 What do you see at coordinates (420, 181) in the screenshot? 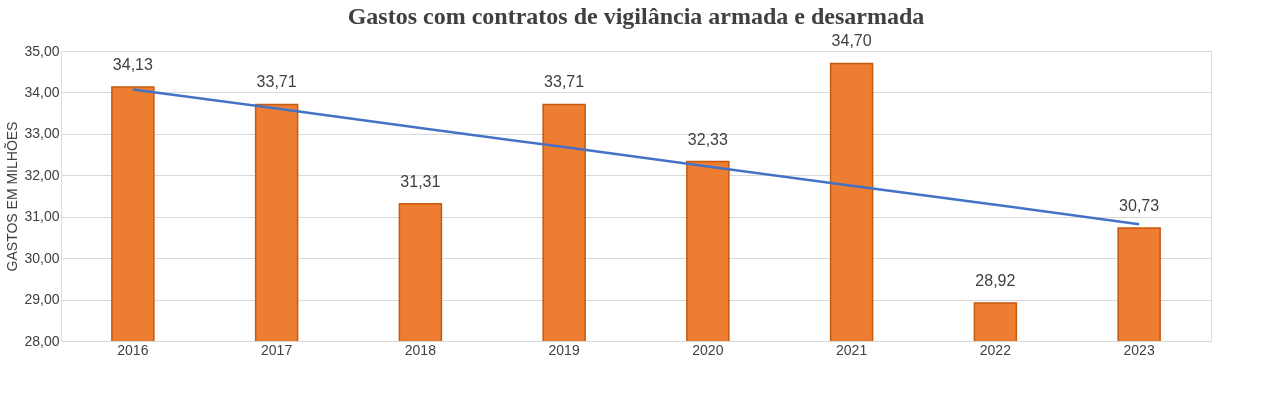
I see `data-label: 31,31` at bounding box center [420, 181].